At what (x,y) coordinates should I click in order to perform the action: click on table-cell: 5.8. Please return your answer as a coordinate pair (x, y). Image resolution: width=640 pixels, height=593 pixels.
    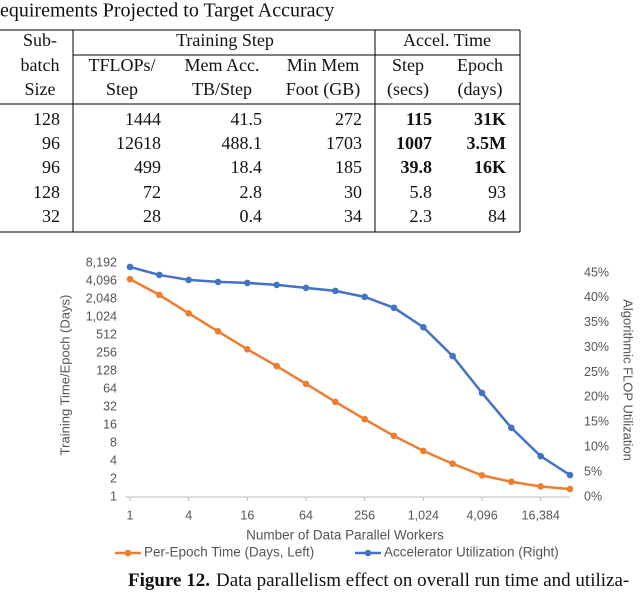
    Looking at the image, I should click on (421, 192).